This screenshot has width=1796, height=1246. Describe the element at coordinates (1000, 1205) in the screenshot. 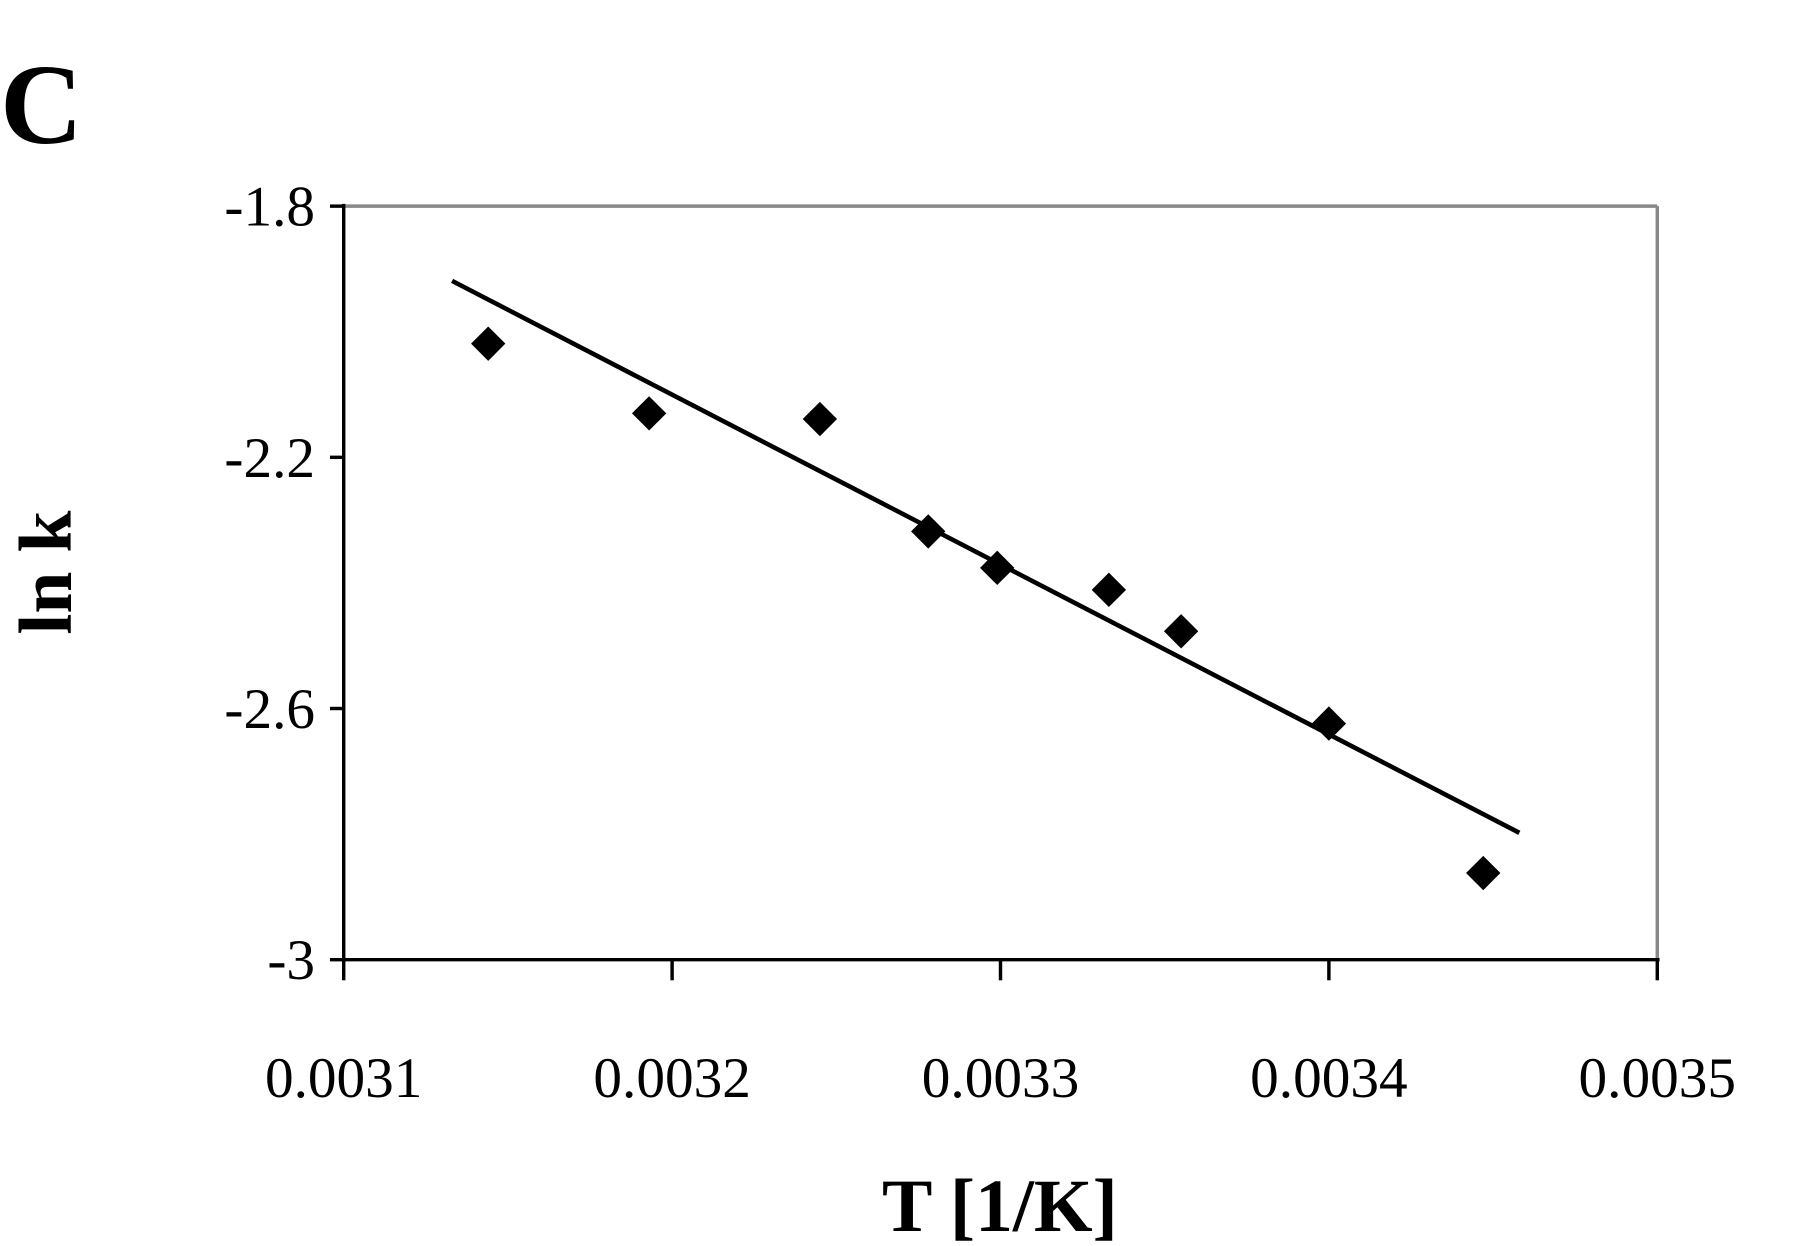

I see `x-axis-title: T [1/K]` at that location.